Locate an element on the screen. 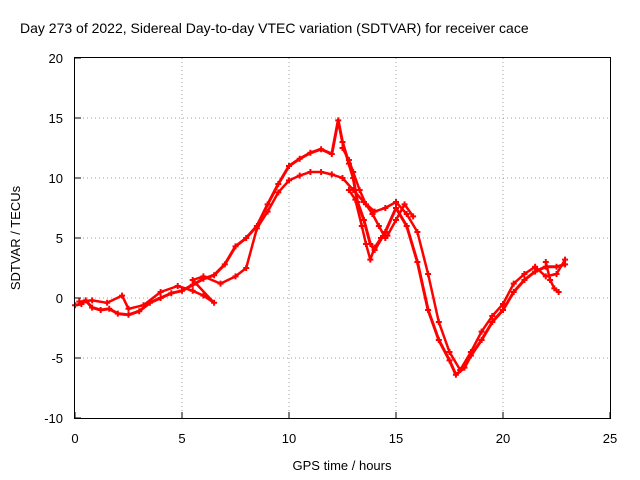 This screenshot has height=480, width=640. x-tick-label: 25 is located at coordinates (610, 438).